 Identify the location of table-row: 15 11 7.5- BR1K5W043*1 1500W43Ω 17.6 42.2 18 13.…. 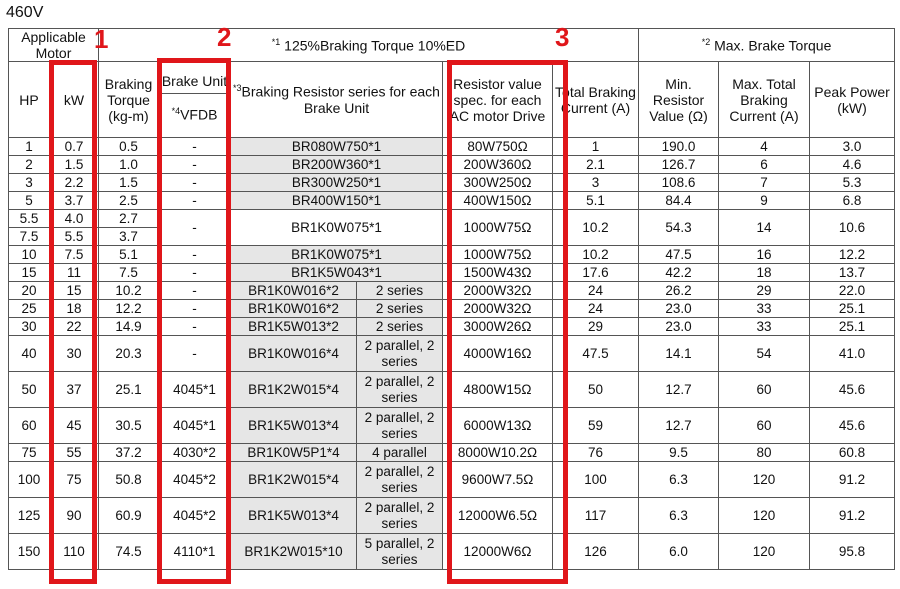
(452, 273).